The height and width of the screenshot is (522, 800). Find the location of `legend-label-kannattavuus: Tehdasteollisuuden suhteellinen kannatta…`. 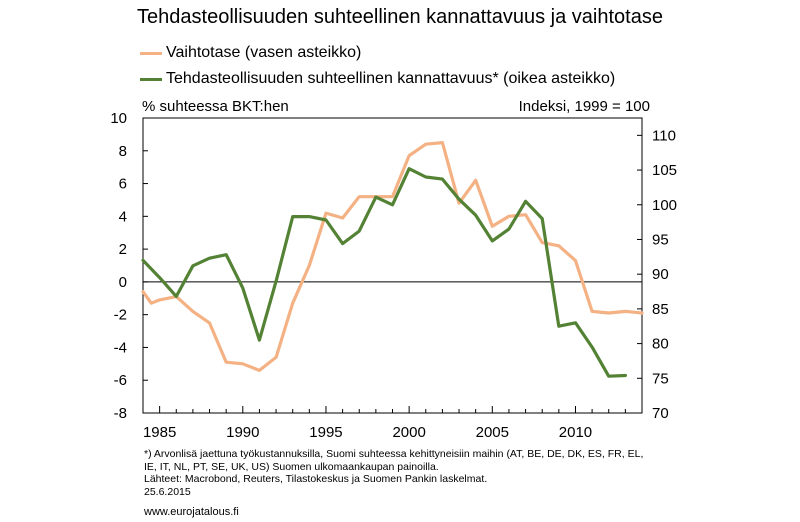

legend-label-kannattavuus: Tehdasteollisuuden suhteellinen kannatta… is located at coordinates (391, 78).